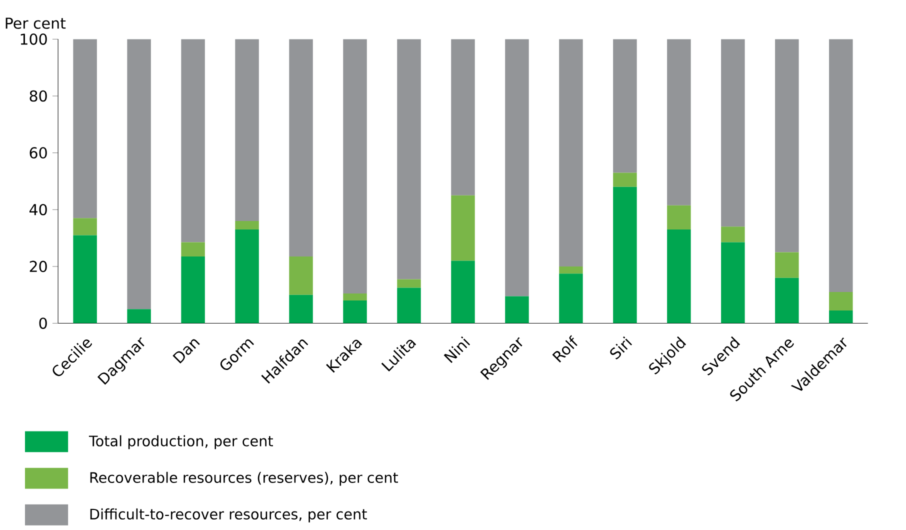  What do you see at coordinates (43, 323) in the screenshot?
I see `y-tick-label: 0` at bounding box center [43, 323].